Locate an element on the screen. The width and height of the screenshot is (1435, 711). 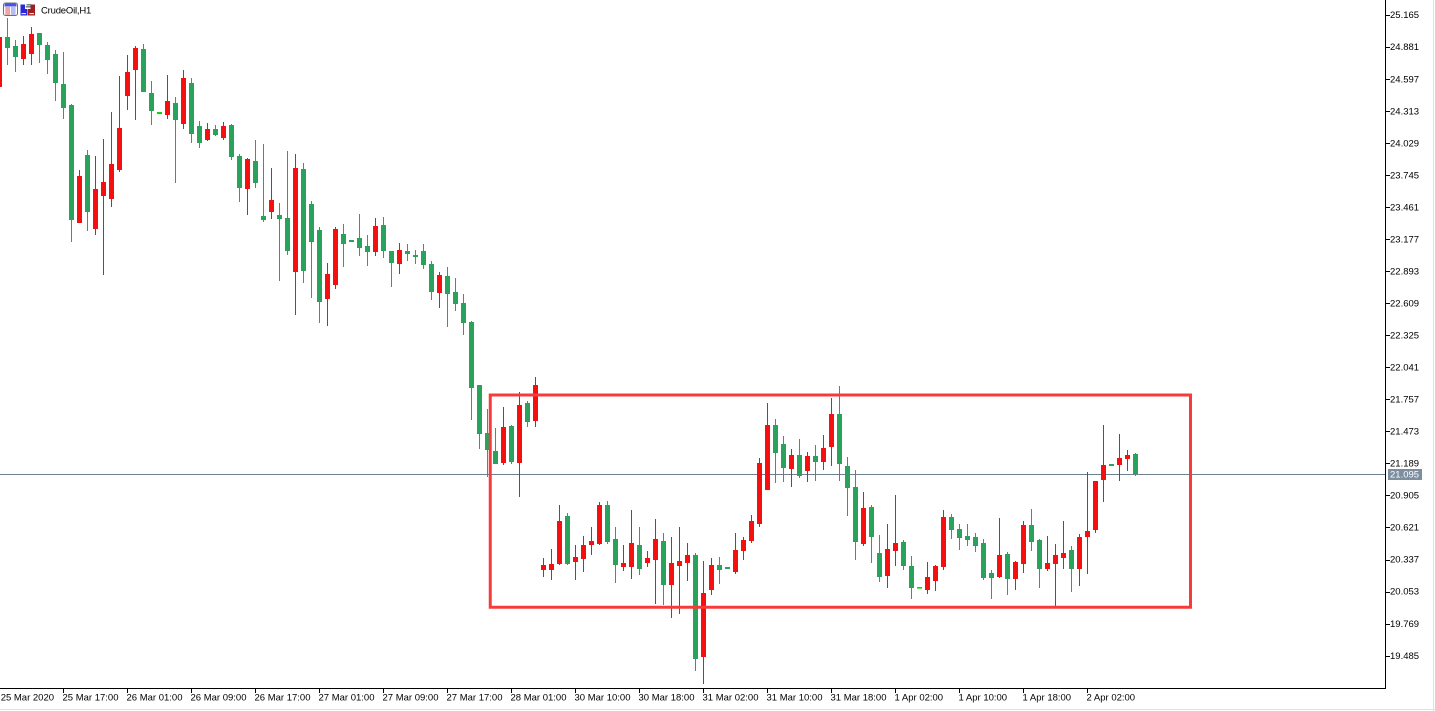
svg-text: 19.485 is located at coordinates (1404, 656).